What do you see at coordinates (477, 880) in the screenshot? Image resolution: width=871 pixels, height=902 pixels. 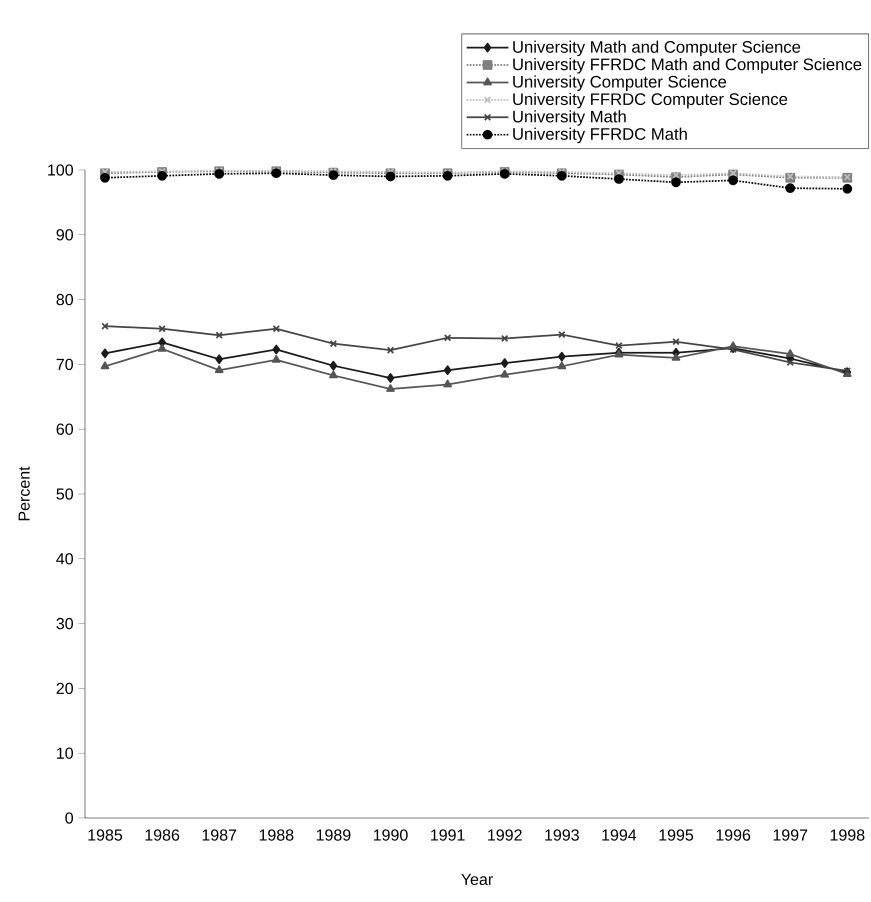 I see `x-axis-title: Year` at bounding box center [477, 880].